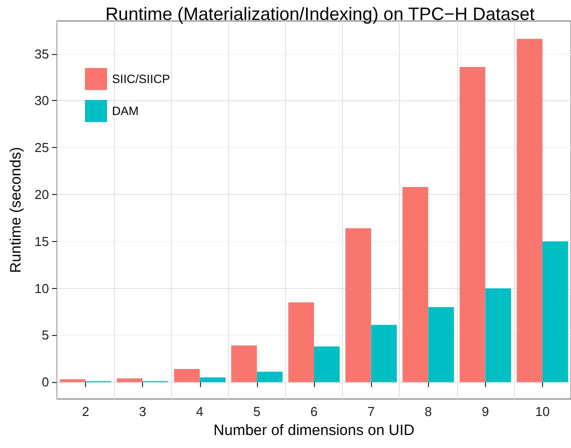 Image resolution: width=571 pixels, height=448 pixels. I want to click on y-tick-label: 0, so click(45, 382).